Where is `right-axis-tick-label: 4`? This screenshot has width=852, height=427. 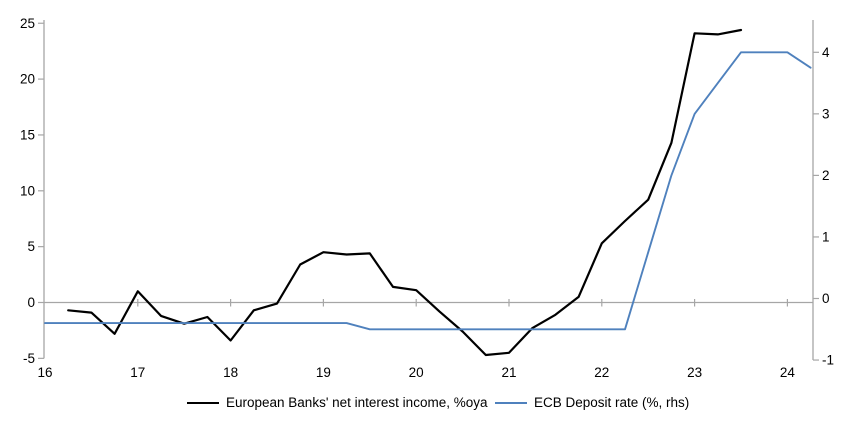
right-axis-tick-label: 4 is located at coordinates (826, 52).